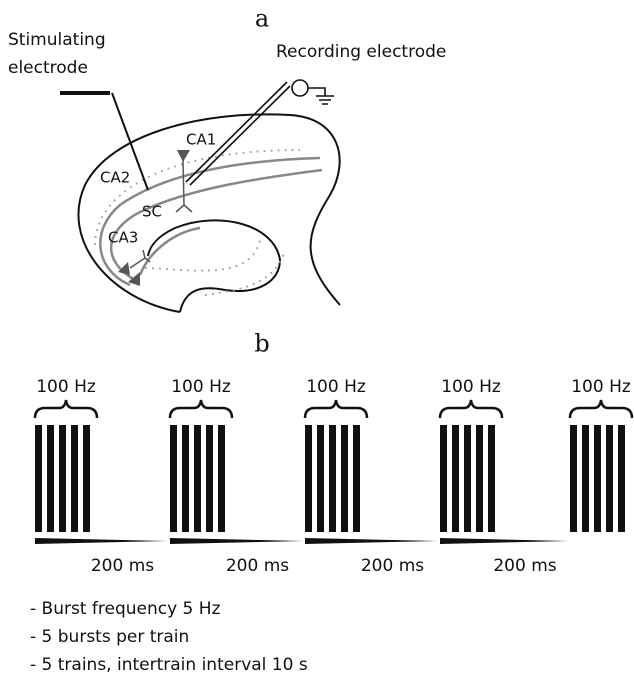 Image resolution: width=634 pixels, height=678 pixels. I want to click on note: - 5 bursts per train, so click(109, 637).